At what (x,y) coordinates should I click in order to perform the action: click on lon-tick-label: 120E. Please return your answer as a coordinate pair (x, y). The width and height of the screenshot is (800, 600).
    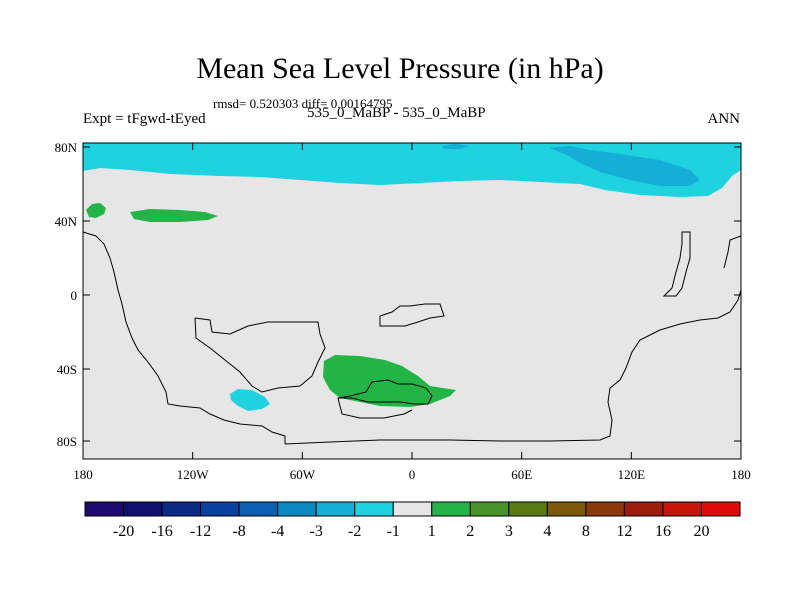
    Looking at the image, I should click on (632, 474).